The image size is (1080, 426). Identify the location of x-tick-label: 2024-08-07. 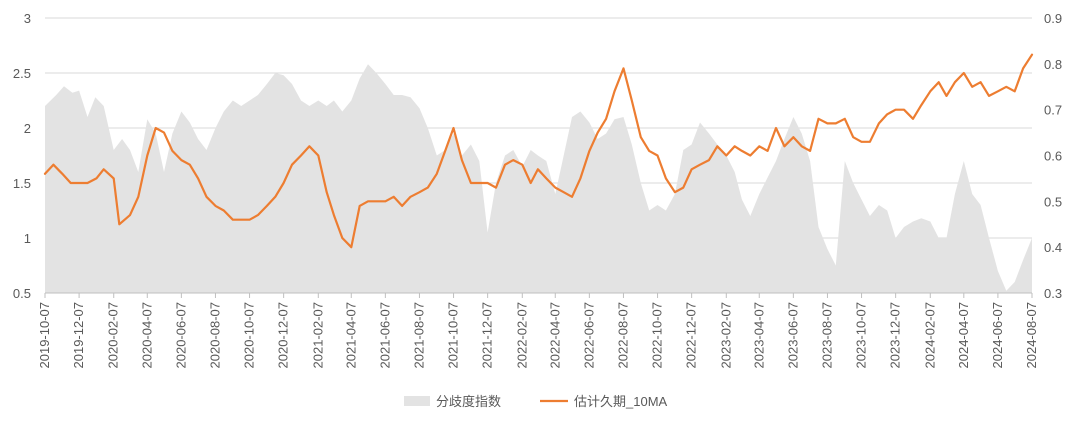
(1031, 335).